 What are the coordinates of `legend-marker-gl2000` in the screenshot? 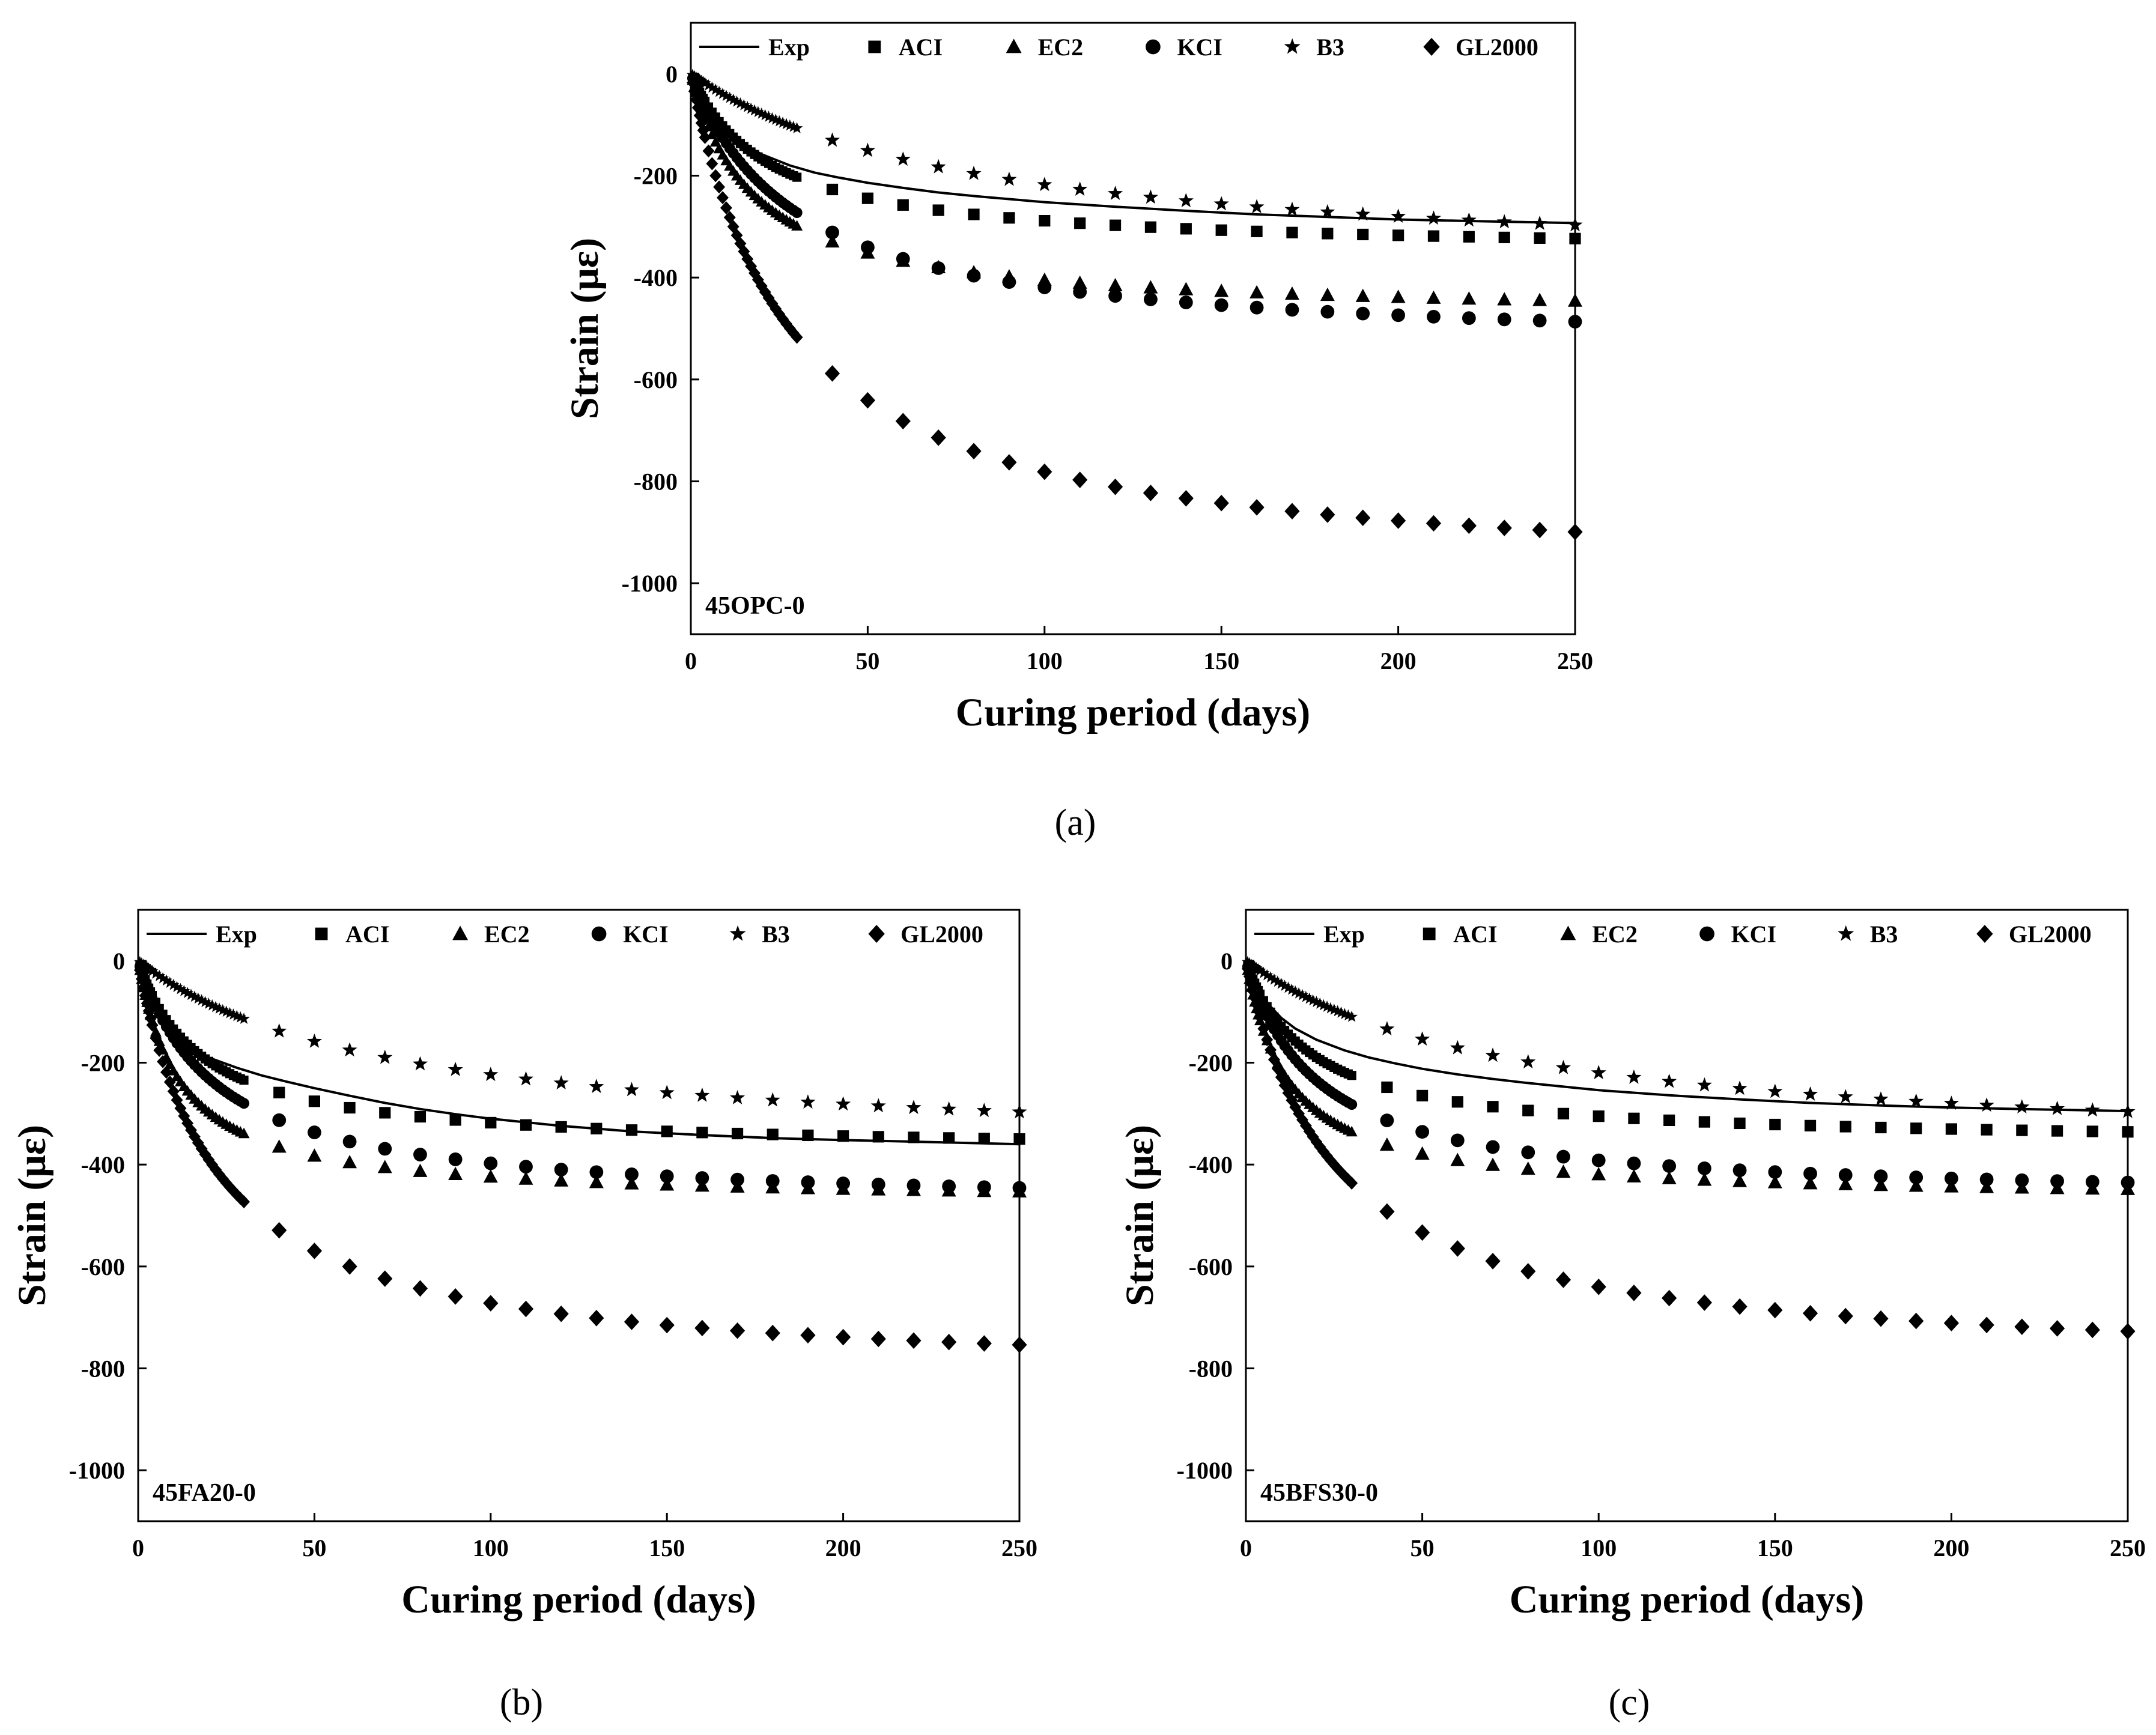 It's located at (1984, 934).